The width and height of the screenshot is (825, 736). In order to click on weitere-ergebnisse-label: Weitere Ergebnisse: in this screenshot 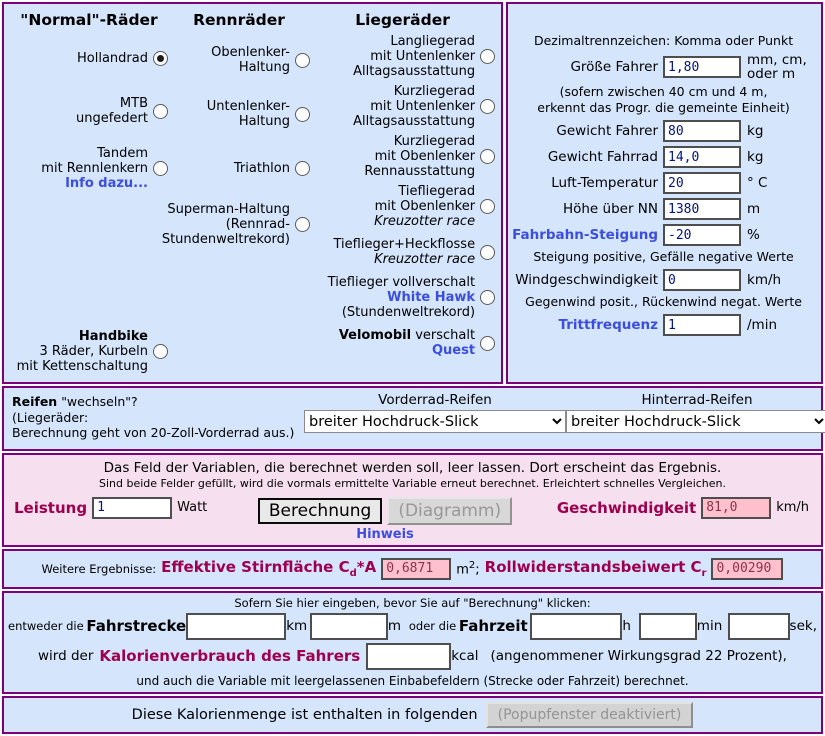, I will do `click(99, 568)`.